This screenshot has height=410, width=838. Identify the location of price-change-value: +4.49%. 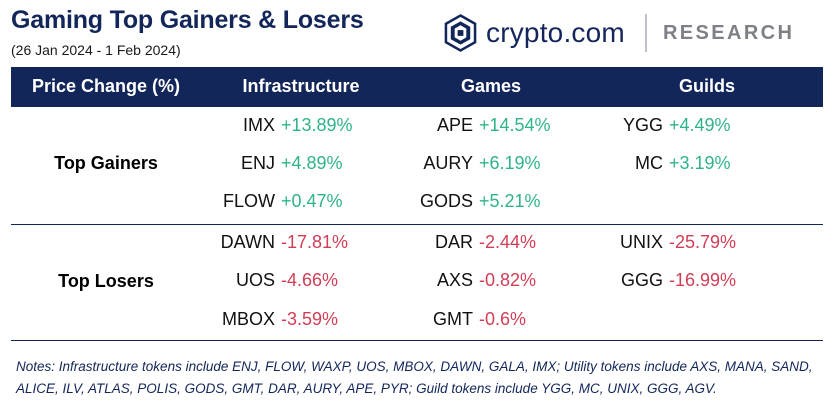
(700, 125).